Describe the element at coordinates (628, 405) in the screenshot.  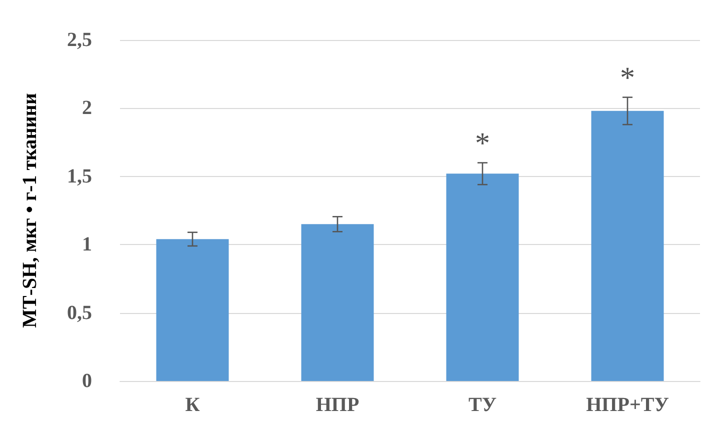
I see `x-tick-label: НПР+ТУ` at that location.